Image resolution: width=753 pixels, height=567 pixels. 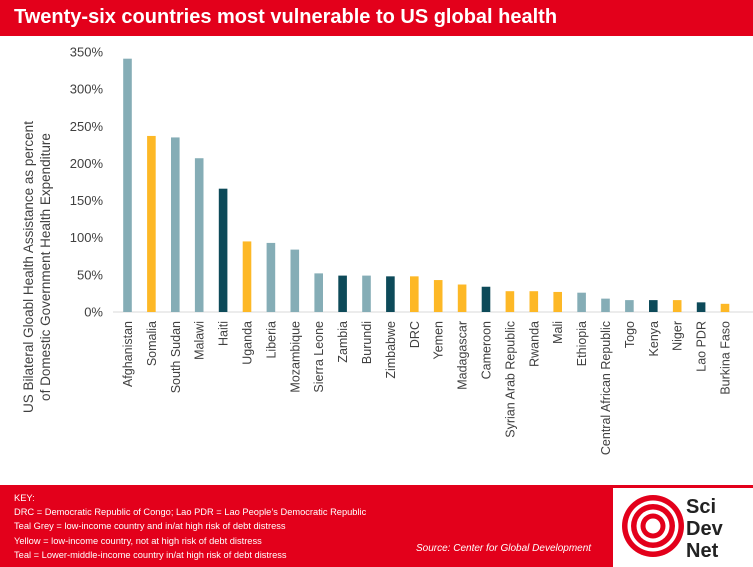 What do you see at coordinates (87, 237) in the screenshot?
I see `y-tick-label: 100%` at bounding box center [87, 237].